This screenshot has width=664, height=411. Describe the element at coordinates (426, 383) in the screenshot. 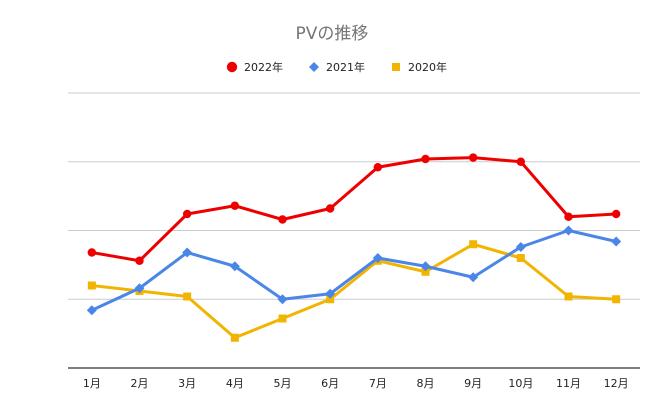

I see `x-tick-label: 8月` at that location.